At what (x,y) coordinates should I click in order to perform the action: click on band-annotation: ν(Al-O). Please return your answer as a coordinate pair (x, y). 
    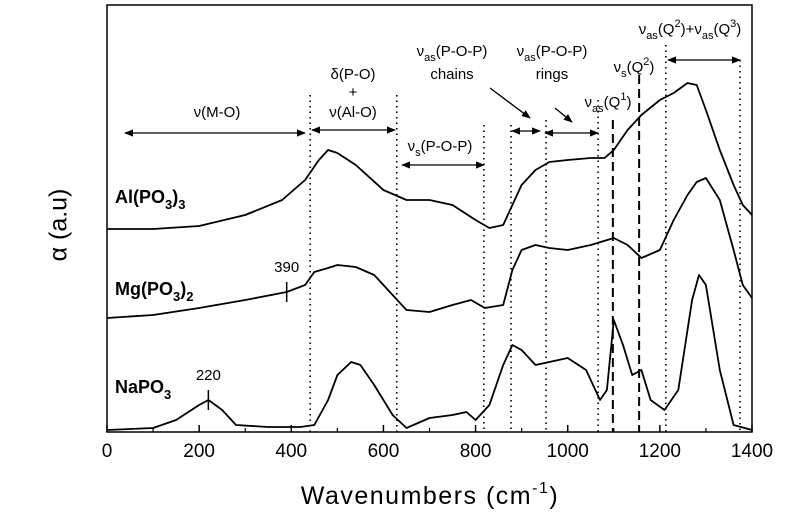
    Looking at the image, I should click on (353, 112).